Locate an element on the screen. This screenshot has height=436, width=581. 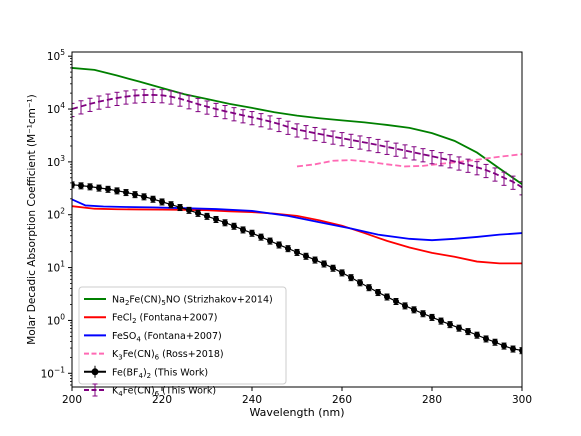
legend-label: FeCl2 (Fontana+2007) is located at coordinates (164, 319).